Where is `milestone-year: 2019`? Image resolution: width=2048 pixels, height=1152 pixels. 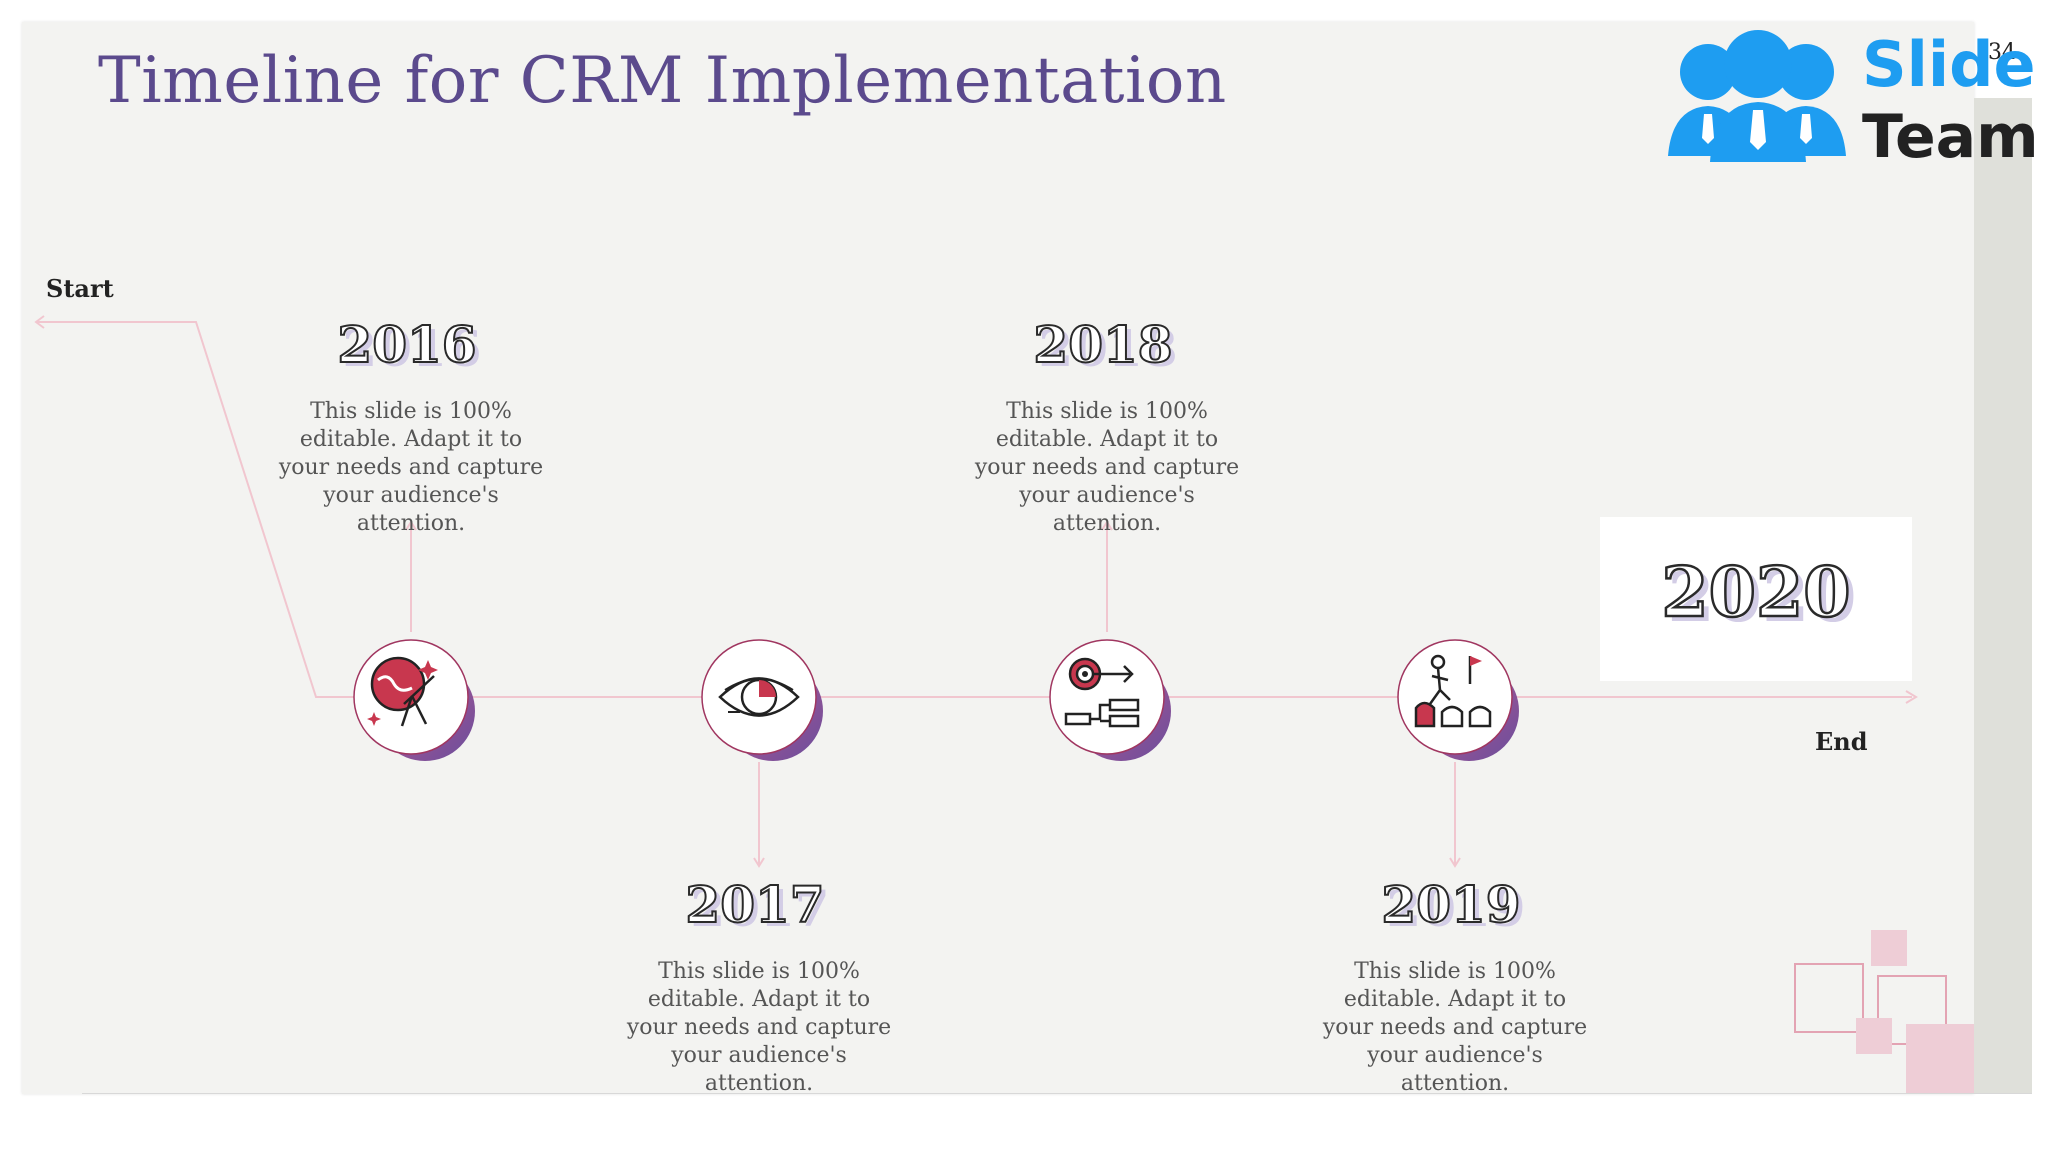 milestone-year: 2019 is located at coordinates (1450, 904).